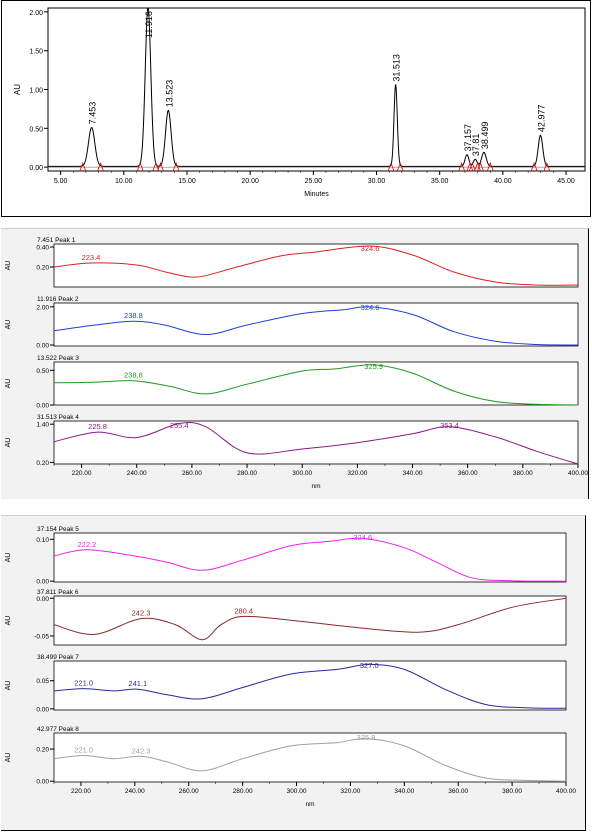  Describe the element at coordinates (440, 181) in the screenshot. I see `x-tick-label: 35.00` at that location.